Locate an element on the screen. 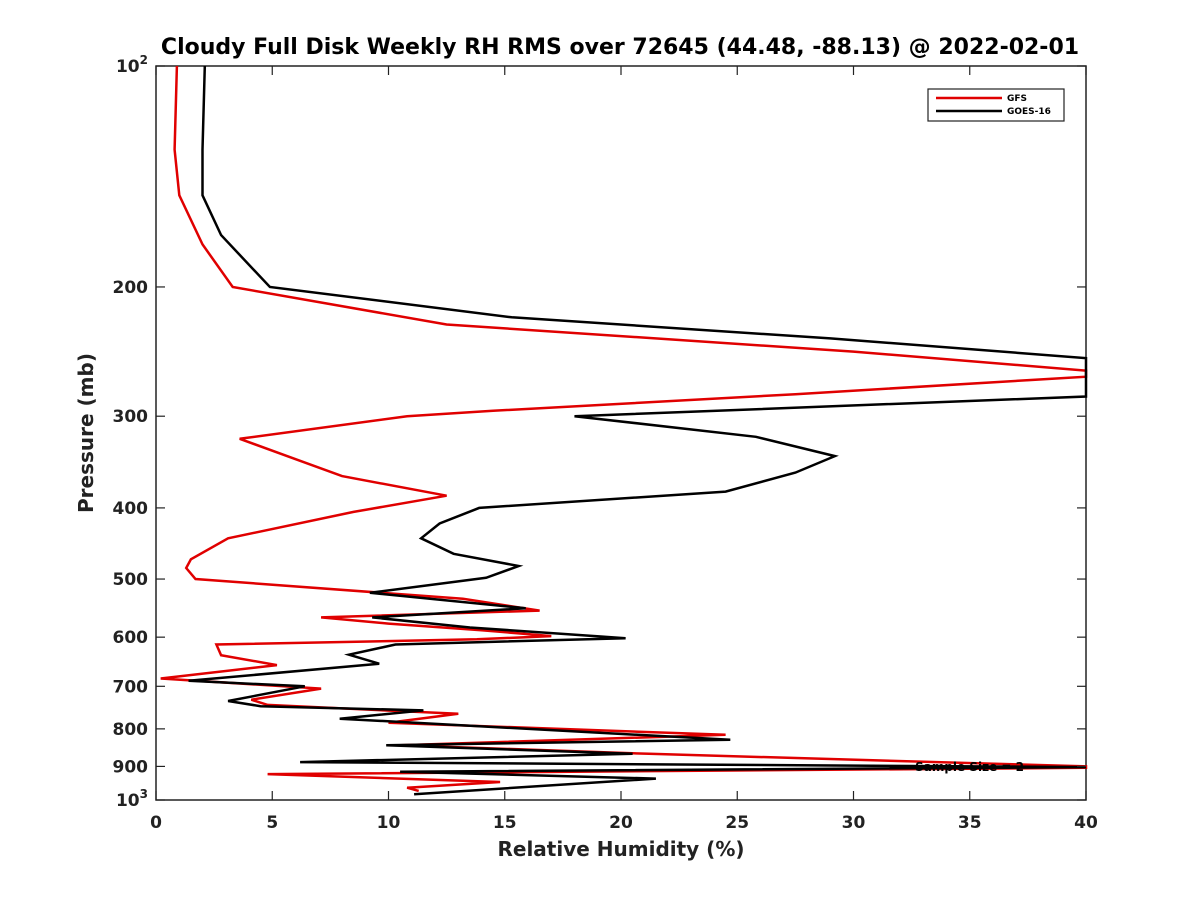 This screenshot has width=1200, height=900. y-tick-label: 900 is located at coordinates (131, 767).